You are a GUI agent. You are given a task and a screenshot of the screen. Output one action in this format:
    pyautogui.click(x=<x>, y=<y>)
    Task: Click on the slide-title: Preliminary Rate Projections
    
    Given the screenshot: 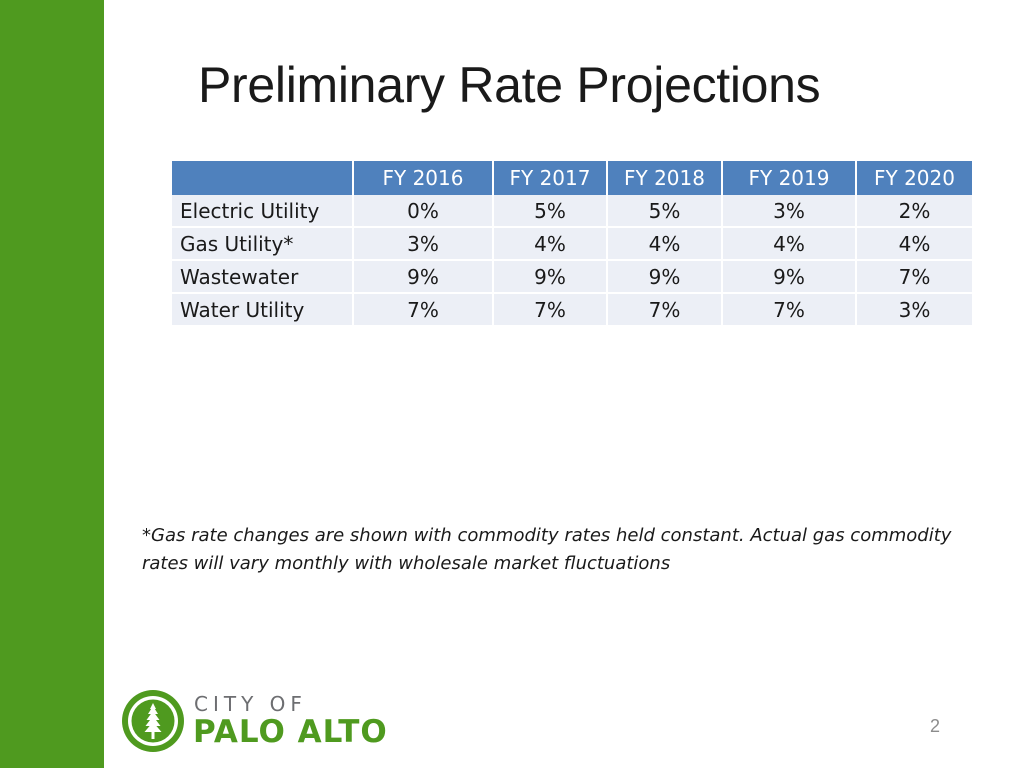 What is the action you would take?
    pyautogui.click(x=509, y=85)
    